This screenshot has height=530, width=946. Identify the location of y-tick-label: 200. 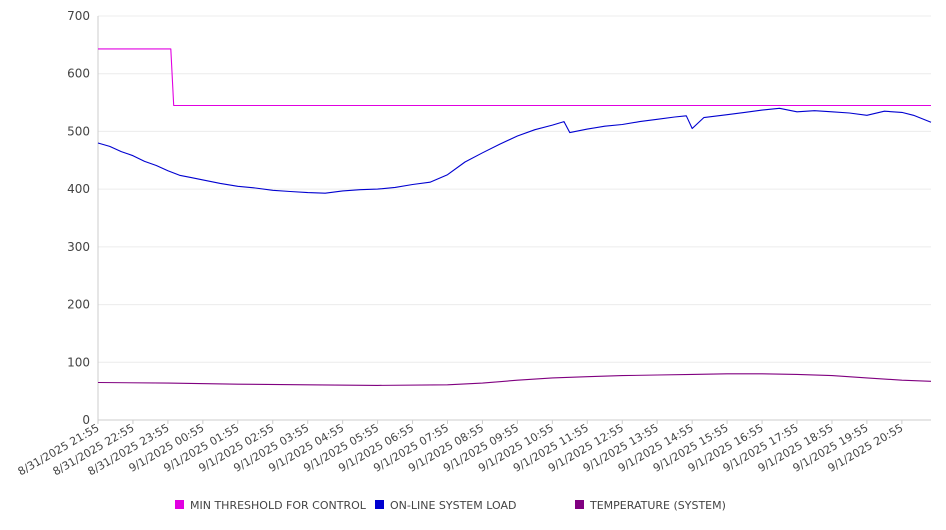
(78, 305).